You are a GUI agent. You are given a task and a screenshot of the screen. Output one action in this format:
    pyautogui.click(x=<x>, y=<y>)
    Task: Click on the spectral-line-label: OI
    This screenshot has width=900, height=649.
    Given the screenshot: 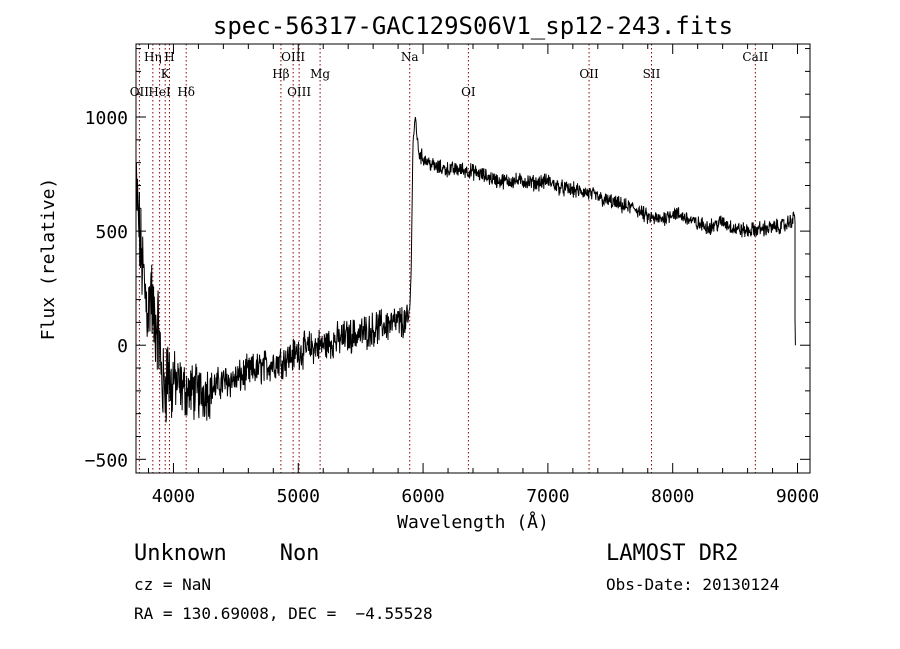 What is the action you would take?
    pyautogui.click(x=468, y=92)
    